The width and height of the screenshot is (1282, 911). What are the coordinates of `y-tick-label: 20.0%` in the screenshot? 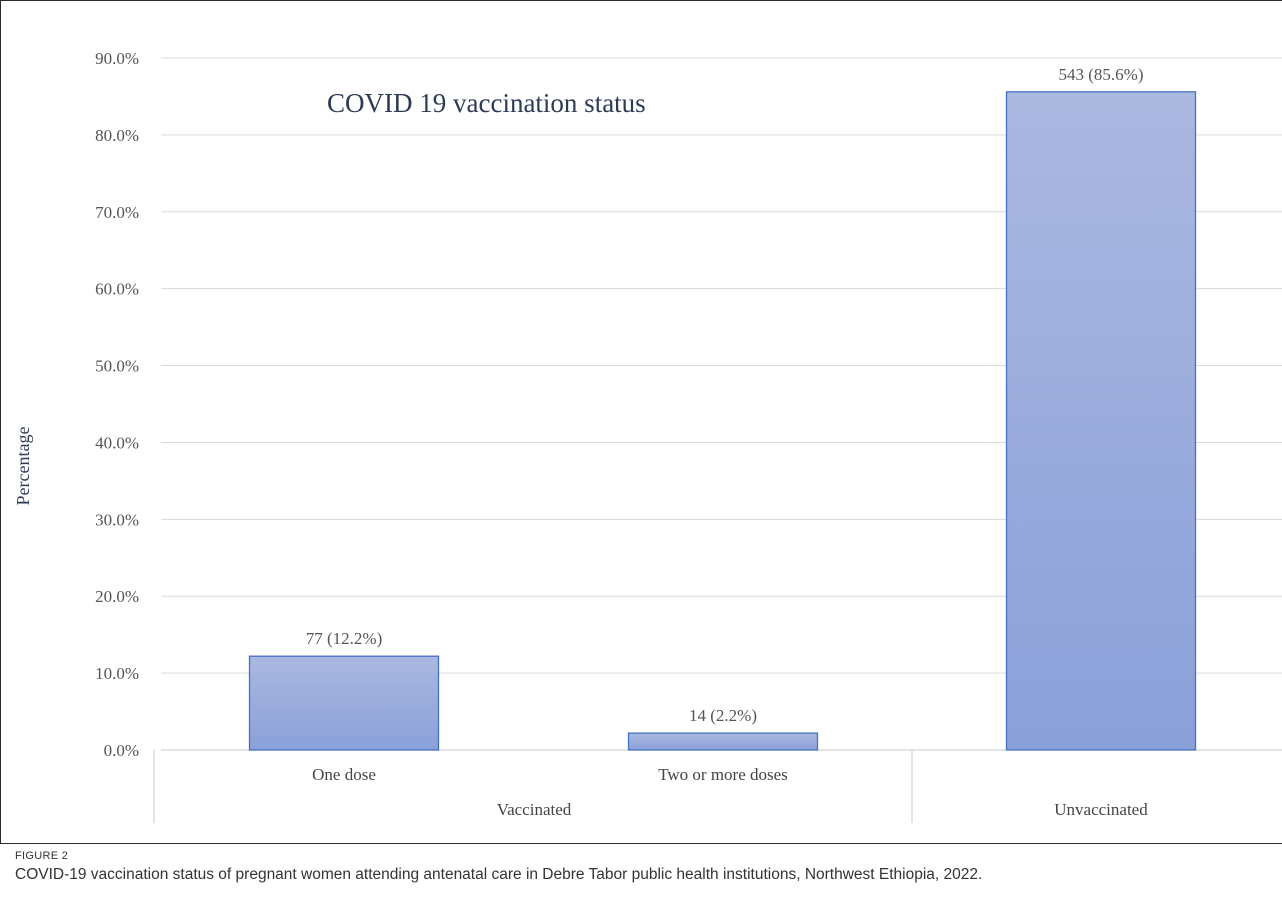 It's located at (117, 596).